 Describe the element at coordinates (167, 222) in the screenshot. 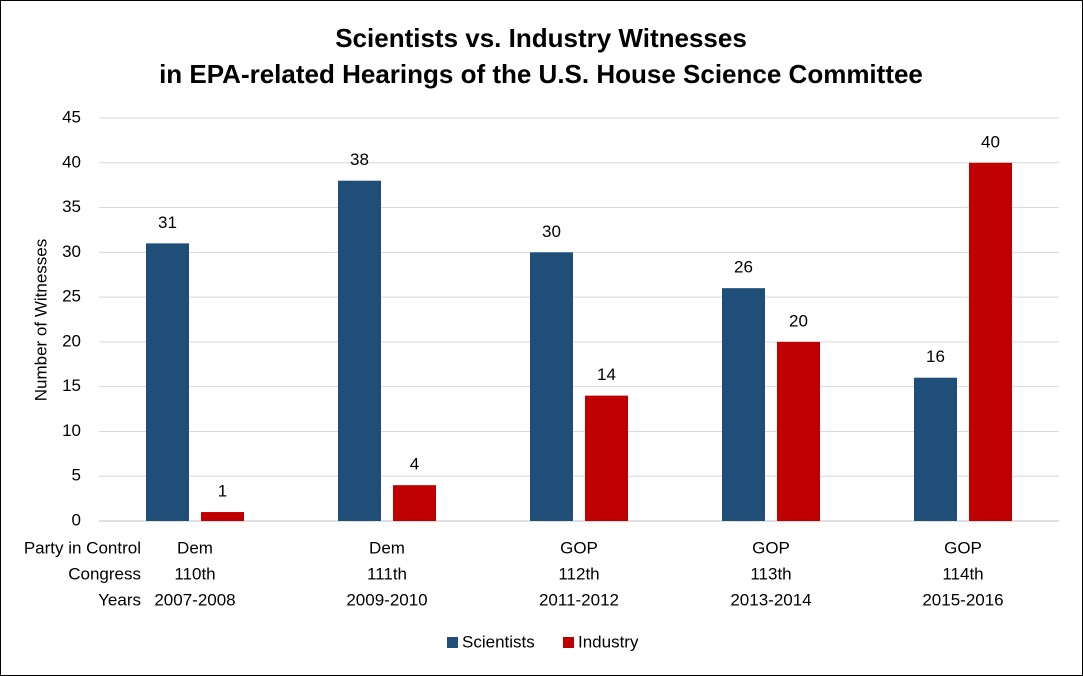

I see `value-label: 31` at that location.